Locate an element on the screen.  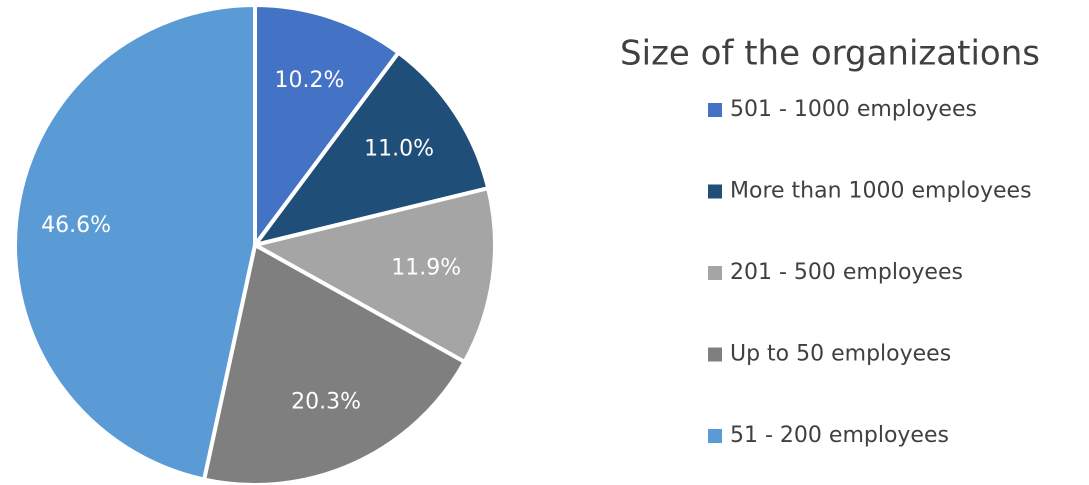
legend-label: More than 1000 employees is located at coordinates (881, 191).